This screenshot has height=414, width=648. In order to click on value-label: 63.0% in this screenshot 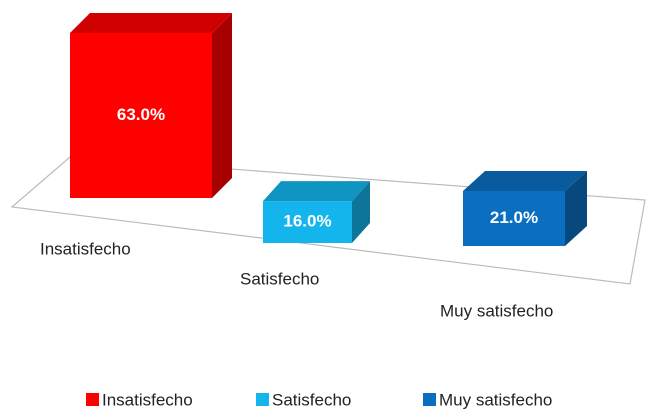, I will do `click(141, 114)`.